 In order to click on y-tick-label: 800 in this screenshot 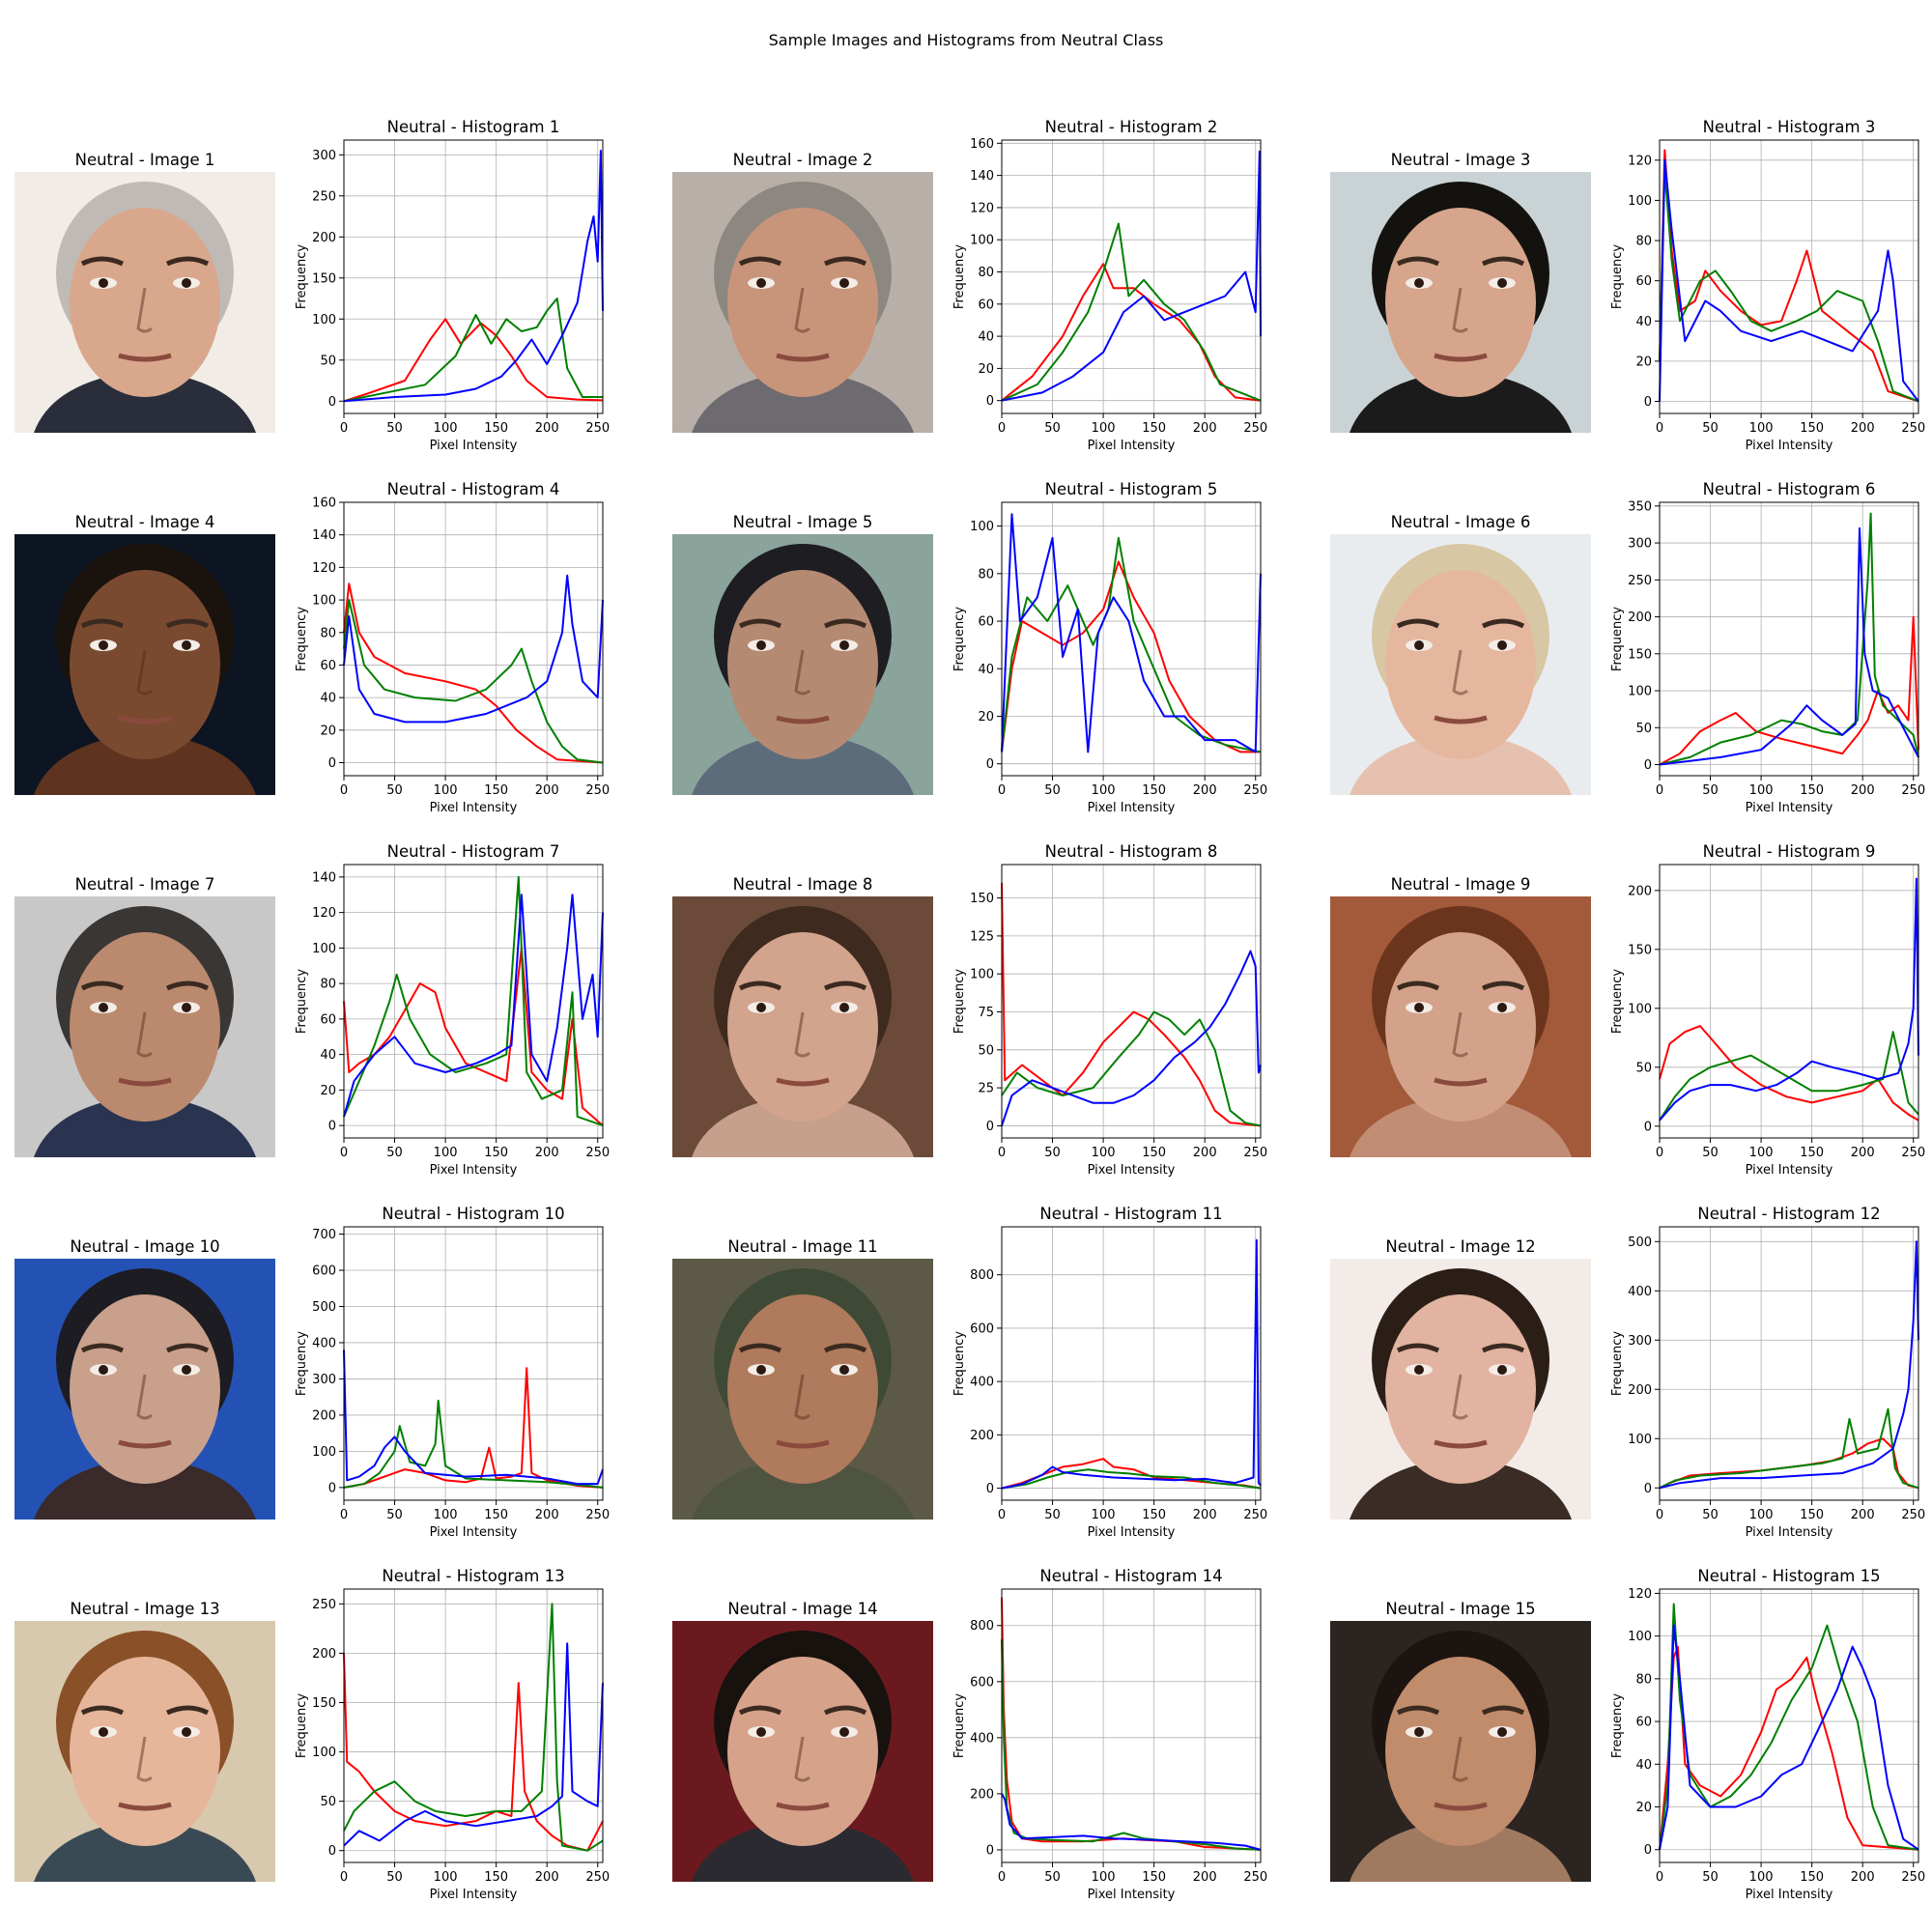, I will do `click(982, 1275)`.